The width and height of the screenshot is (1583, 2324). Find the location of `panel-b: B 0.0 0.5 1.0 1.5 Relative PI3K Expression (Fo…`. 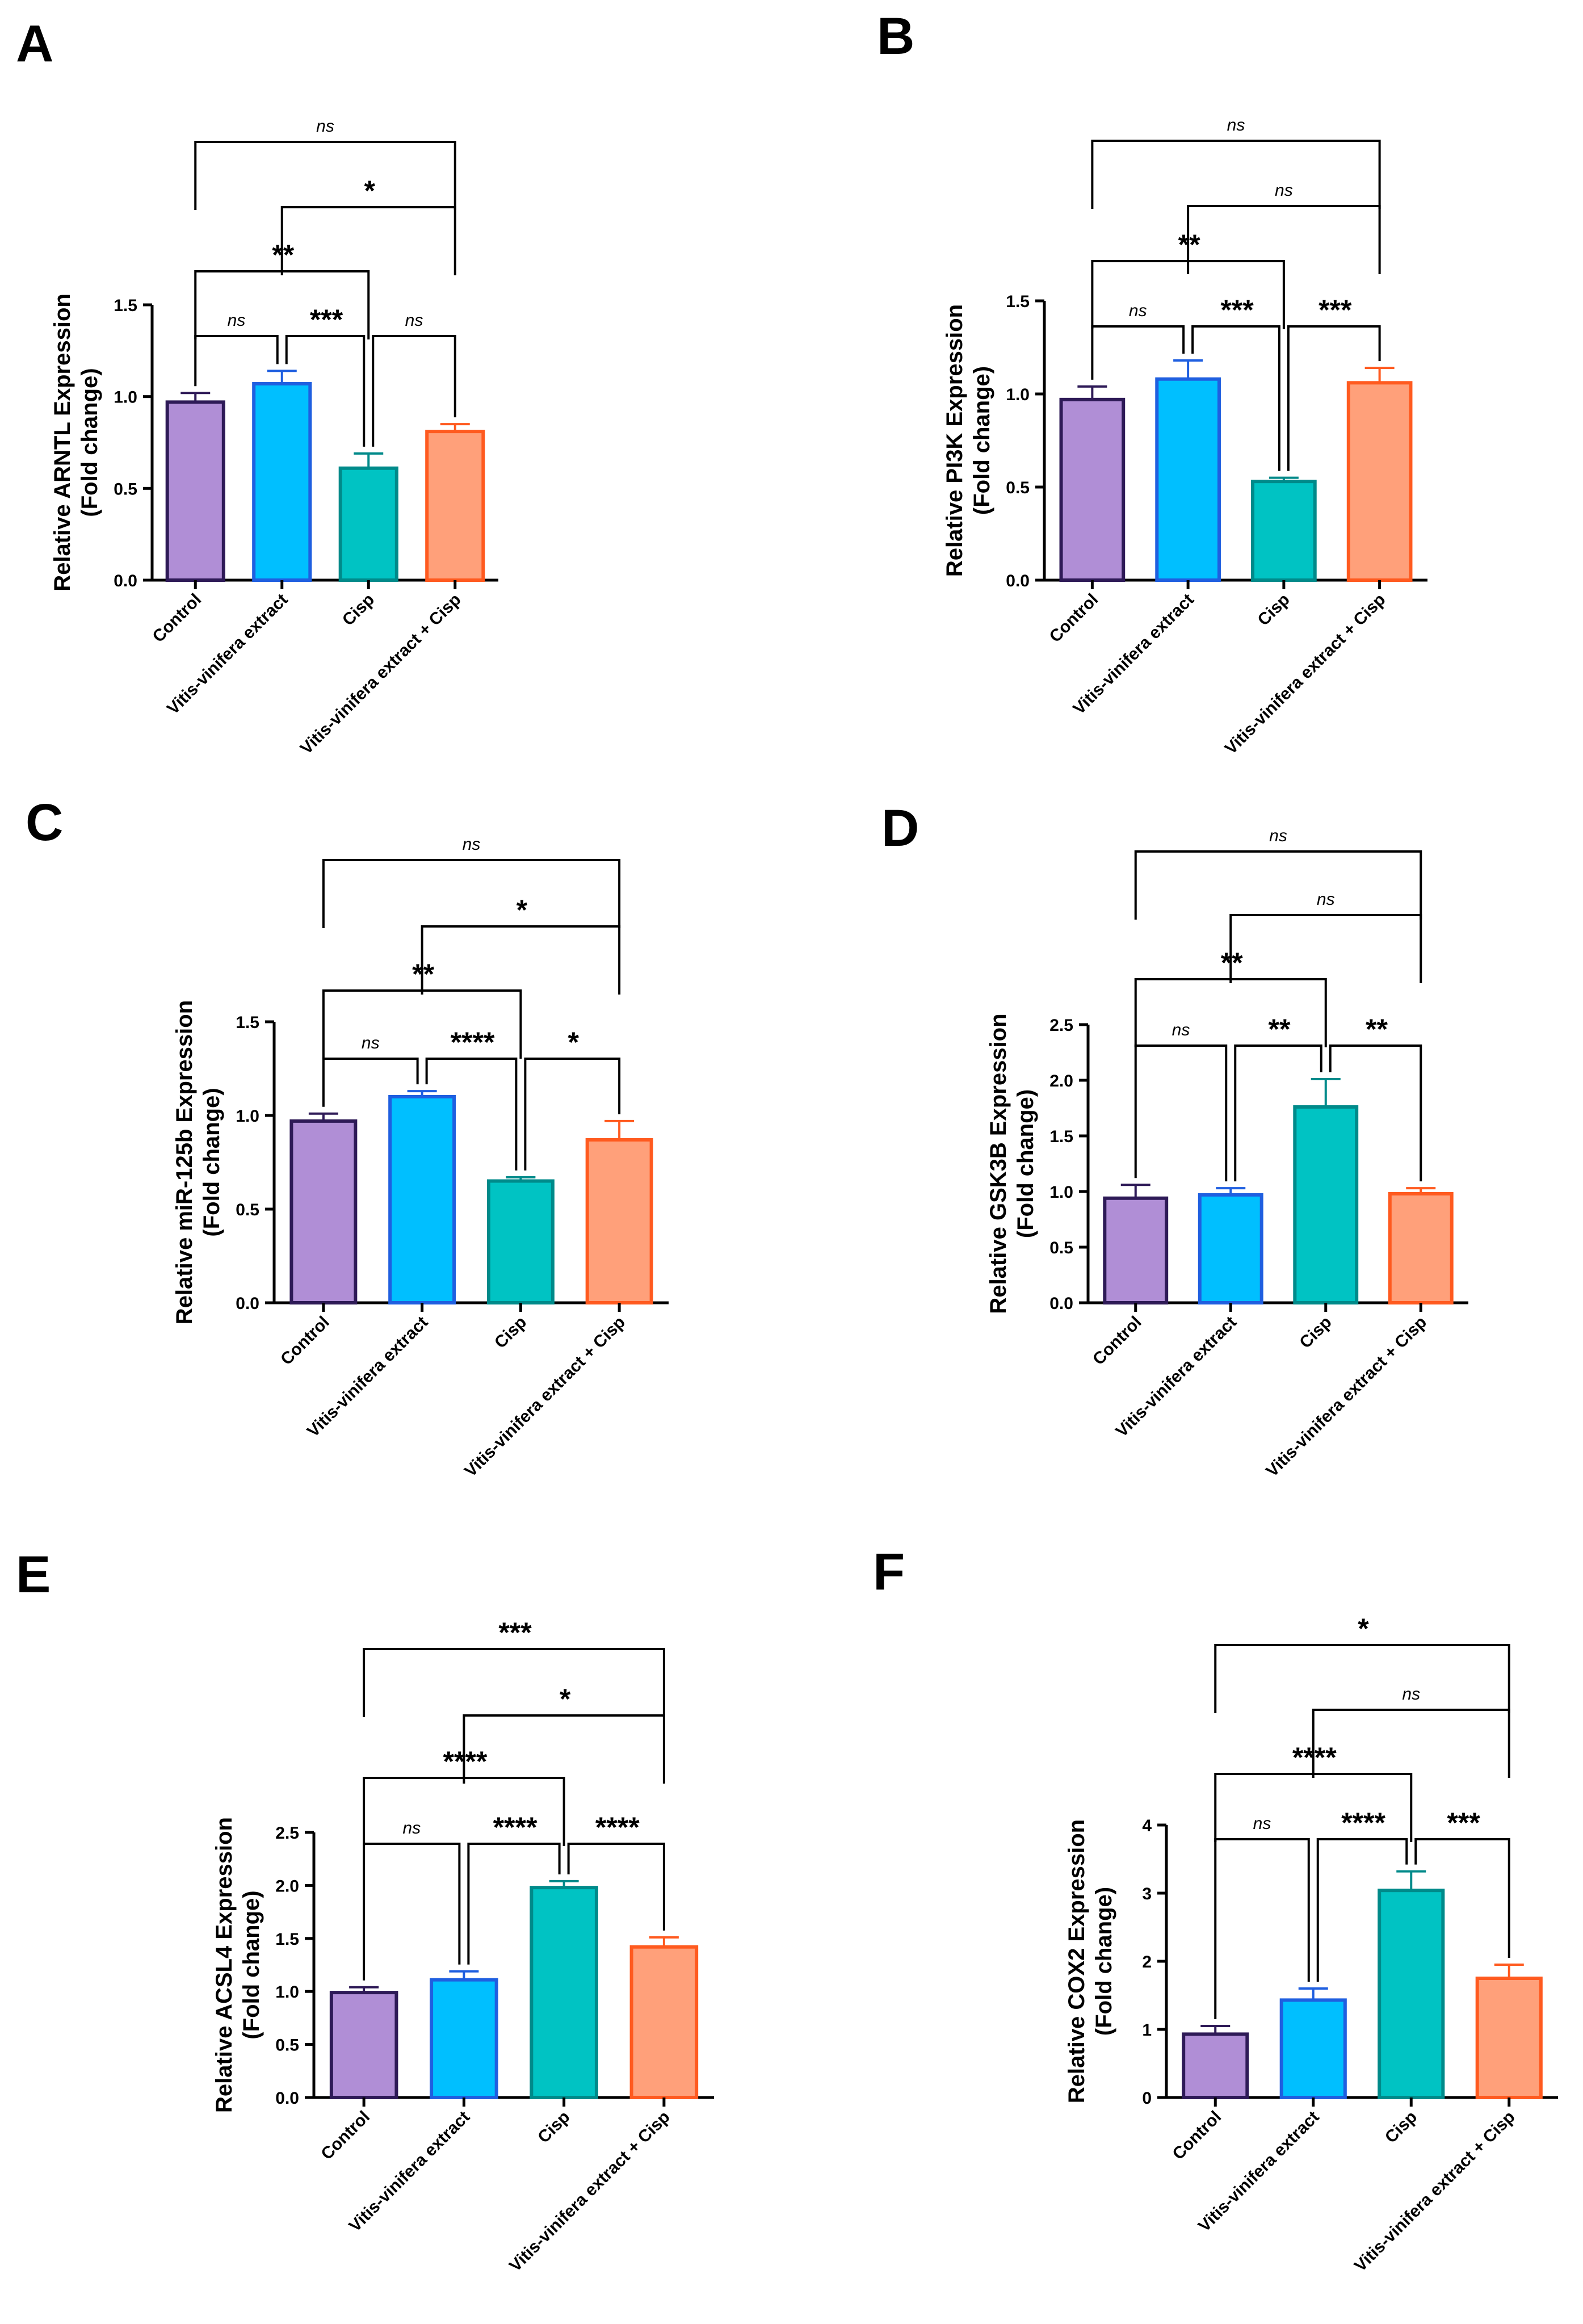

panel-b: B 0.0 0.5 1.0 1.5 Relative PI3K Expression (Fo… is located at coordinates (1152, 382).